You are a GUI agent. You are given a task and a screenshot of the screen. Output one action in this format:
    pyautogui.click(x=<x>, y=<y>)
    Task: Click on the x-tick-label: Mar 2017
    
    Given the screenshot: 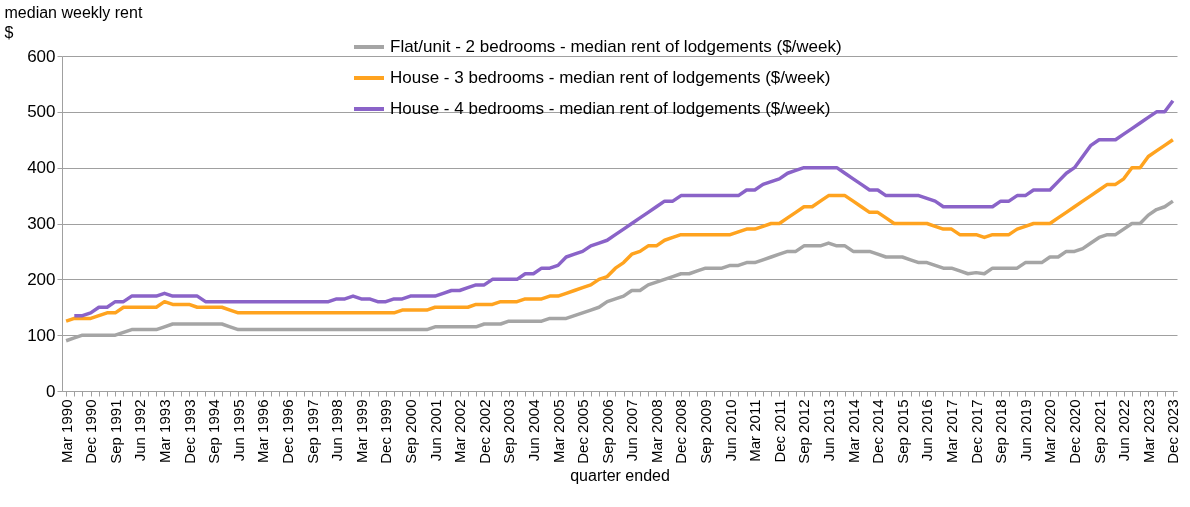 What is the action you would take?
    pyautogui.click(x=952, y=431)
    